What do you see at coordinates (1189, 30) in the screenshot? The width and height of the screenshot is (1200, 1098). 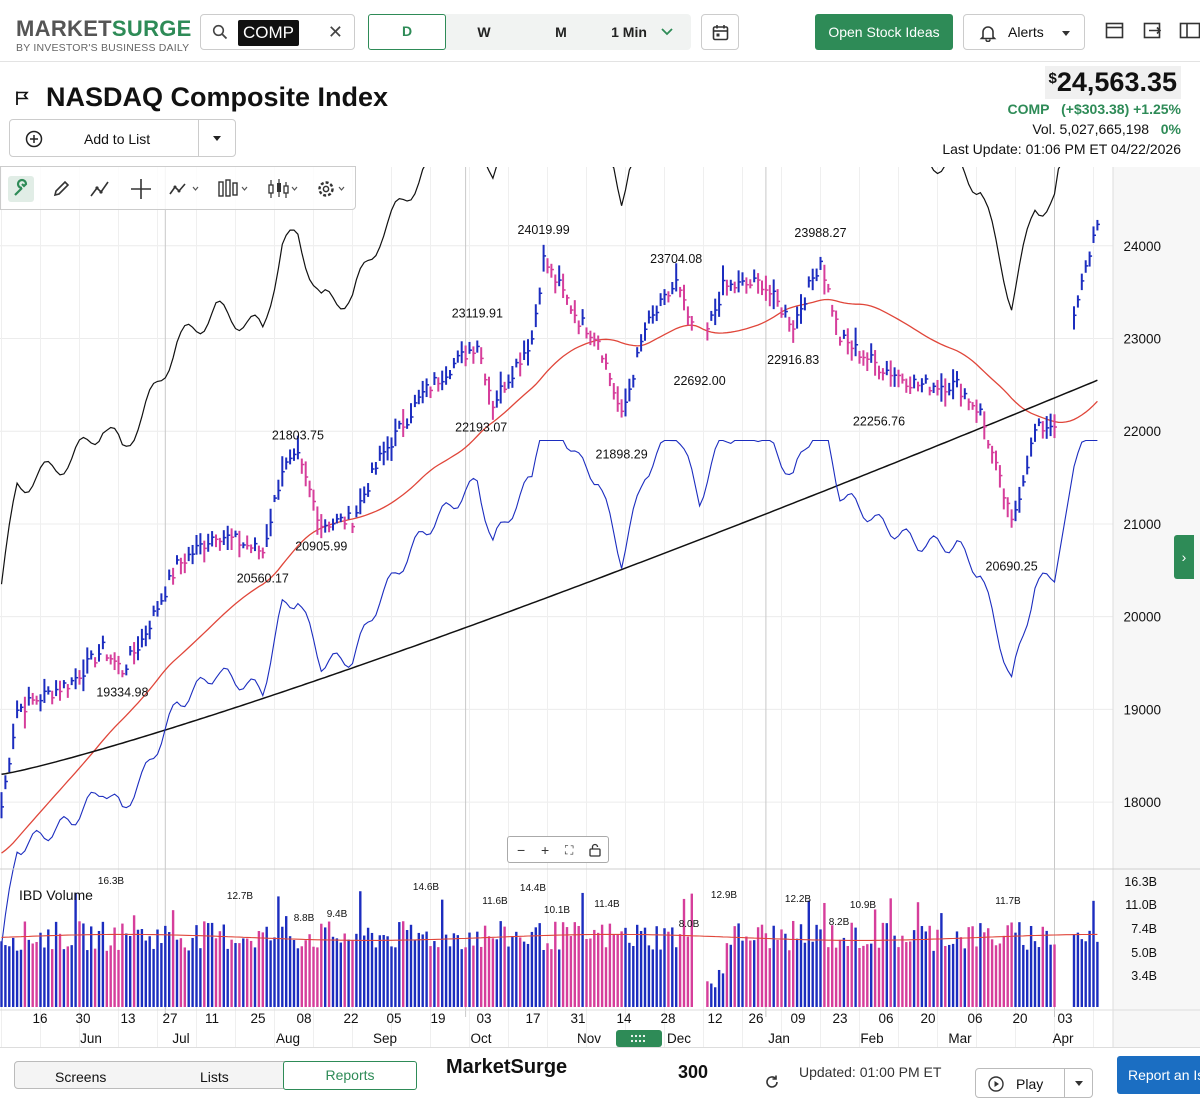 I see `layout-icon` at bounding box center [1189, 30].